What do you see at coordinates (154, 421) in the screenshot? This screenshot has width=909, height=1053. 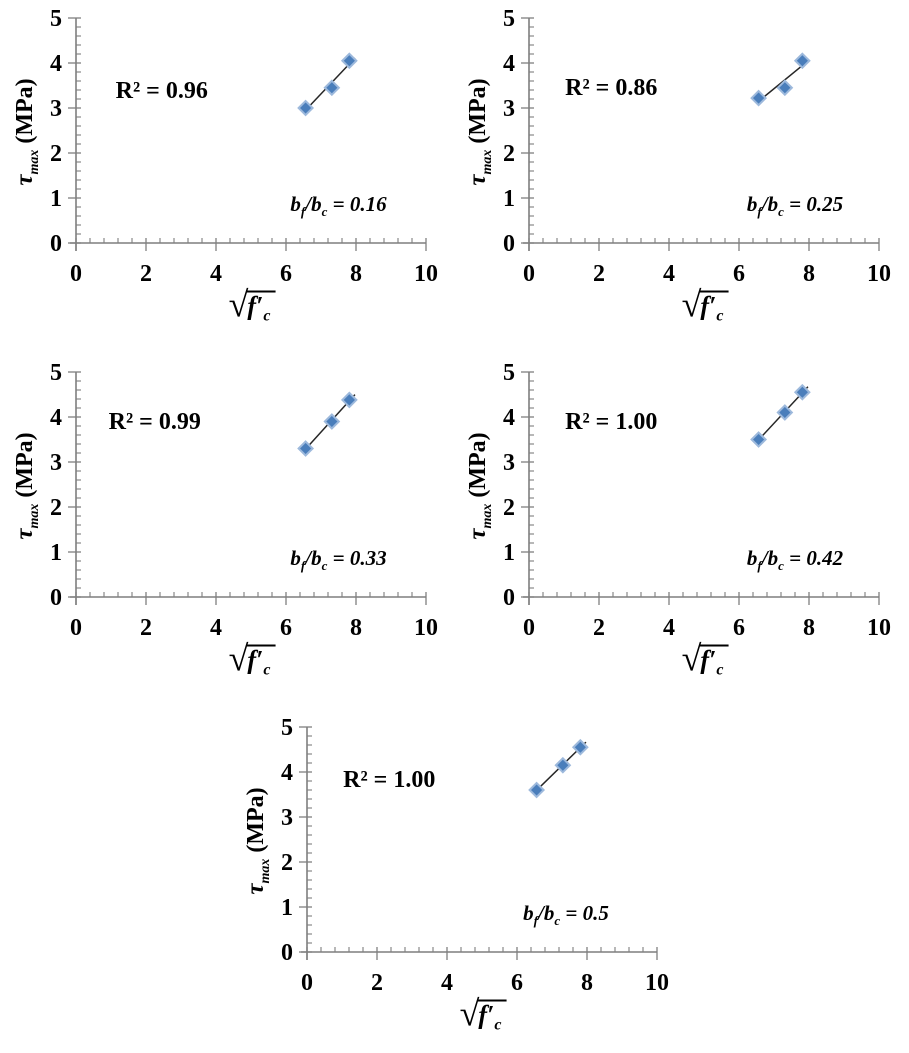 I see `r2-annotation: R² = 0.99` at bounding box center [154, 421].